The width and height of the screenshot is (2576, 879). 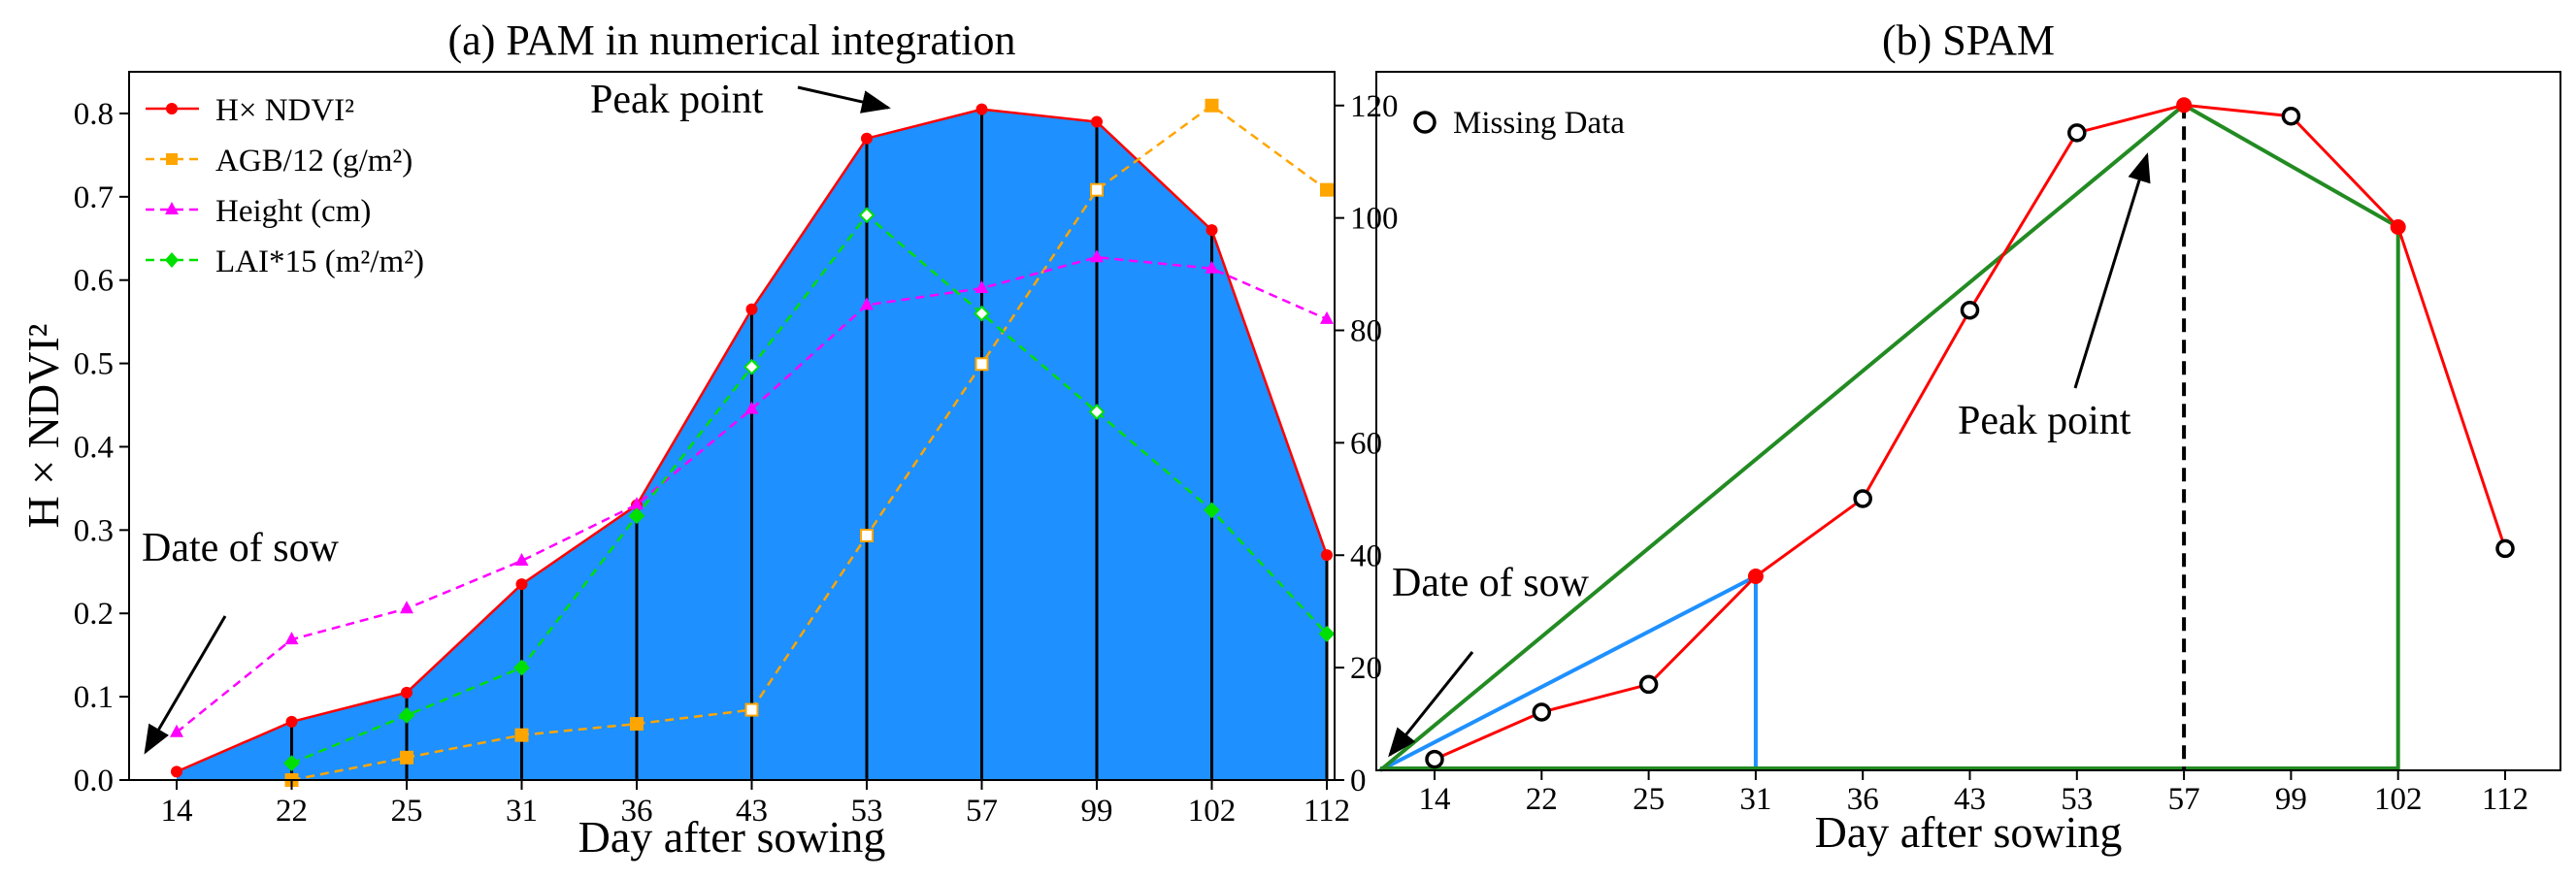 What do you see at coordinates (293, 211) in the screenshot?
I see `legend-label-height: Height (cm)` at bounding box center [293, 211].